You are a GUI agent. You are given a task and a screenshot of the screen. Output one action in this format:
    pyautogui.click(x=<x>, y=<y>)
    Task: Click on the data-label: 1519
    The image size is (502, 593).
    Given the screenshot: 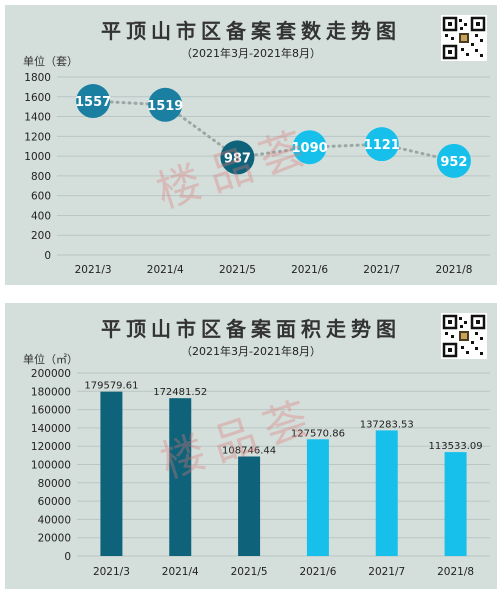 What is the action you would take?
    pyautogui.click(x=165, y=106)
    